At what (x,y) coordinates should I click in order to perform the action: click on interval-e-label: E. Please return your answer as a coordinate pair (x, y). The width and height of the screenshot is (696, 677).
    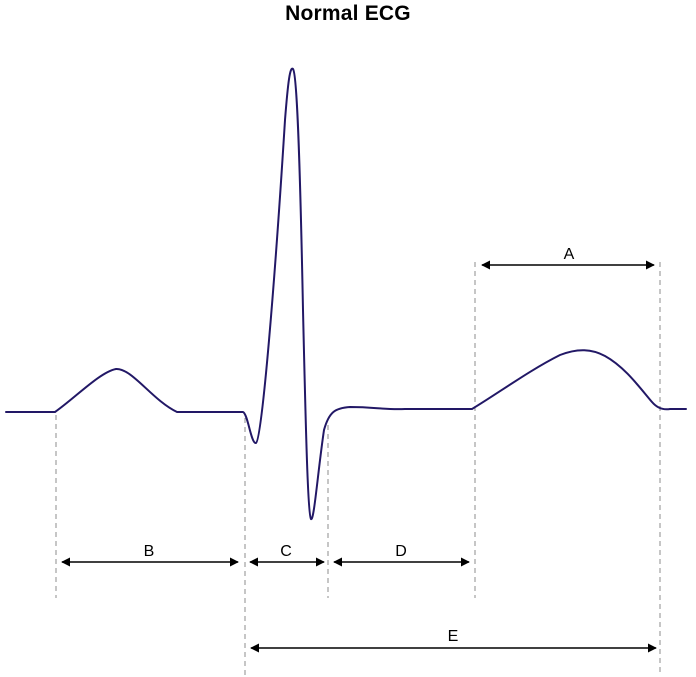
    Looking at the image, I should click on (453, 636).